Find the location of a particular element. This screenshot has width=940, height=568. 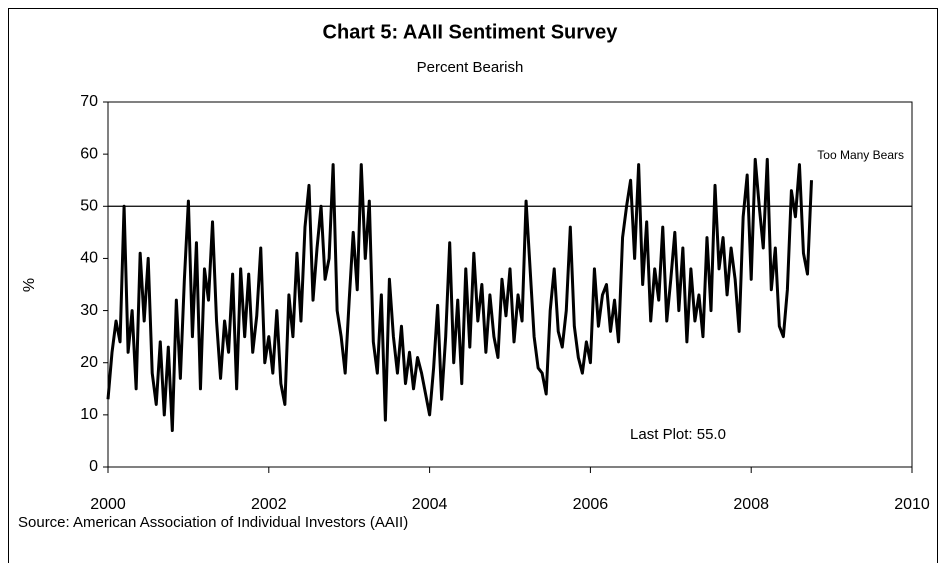

y-tick-label: 30 is located at coordinates (89, 310).